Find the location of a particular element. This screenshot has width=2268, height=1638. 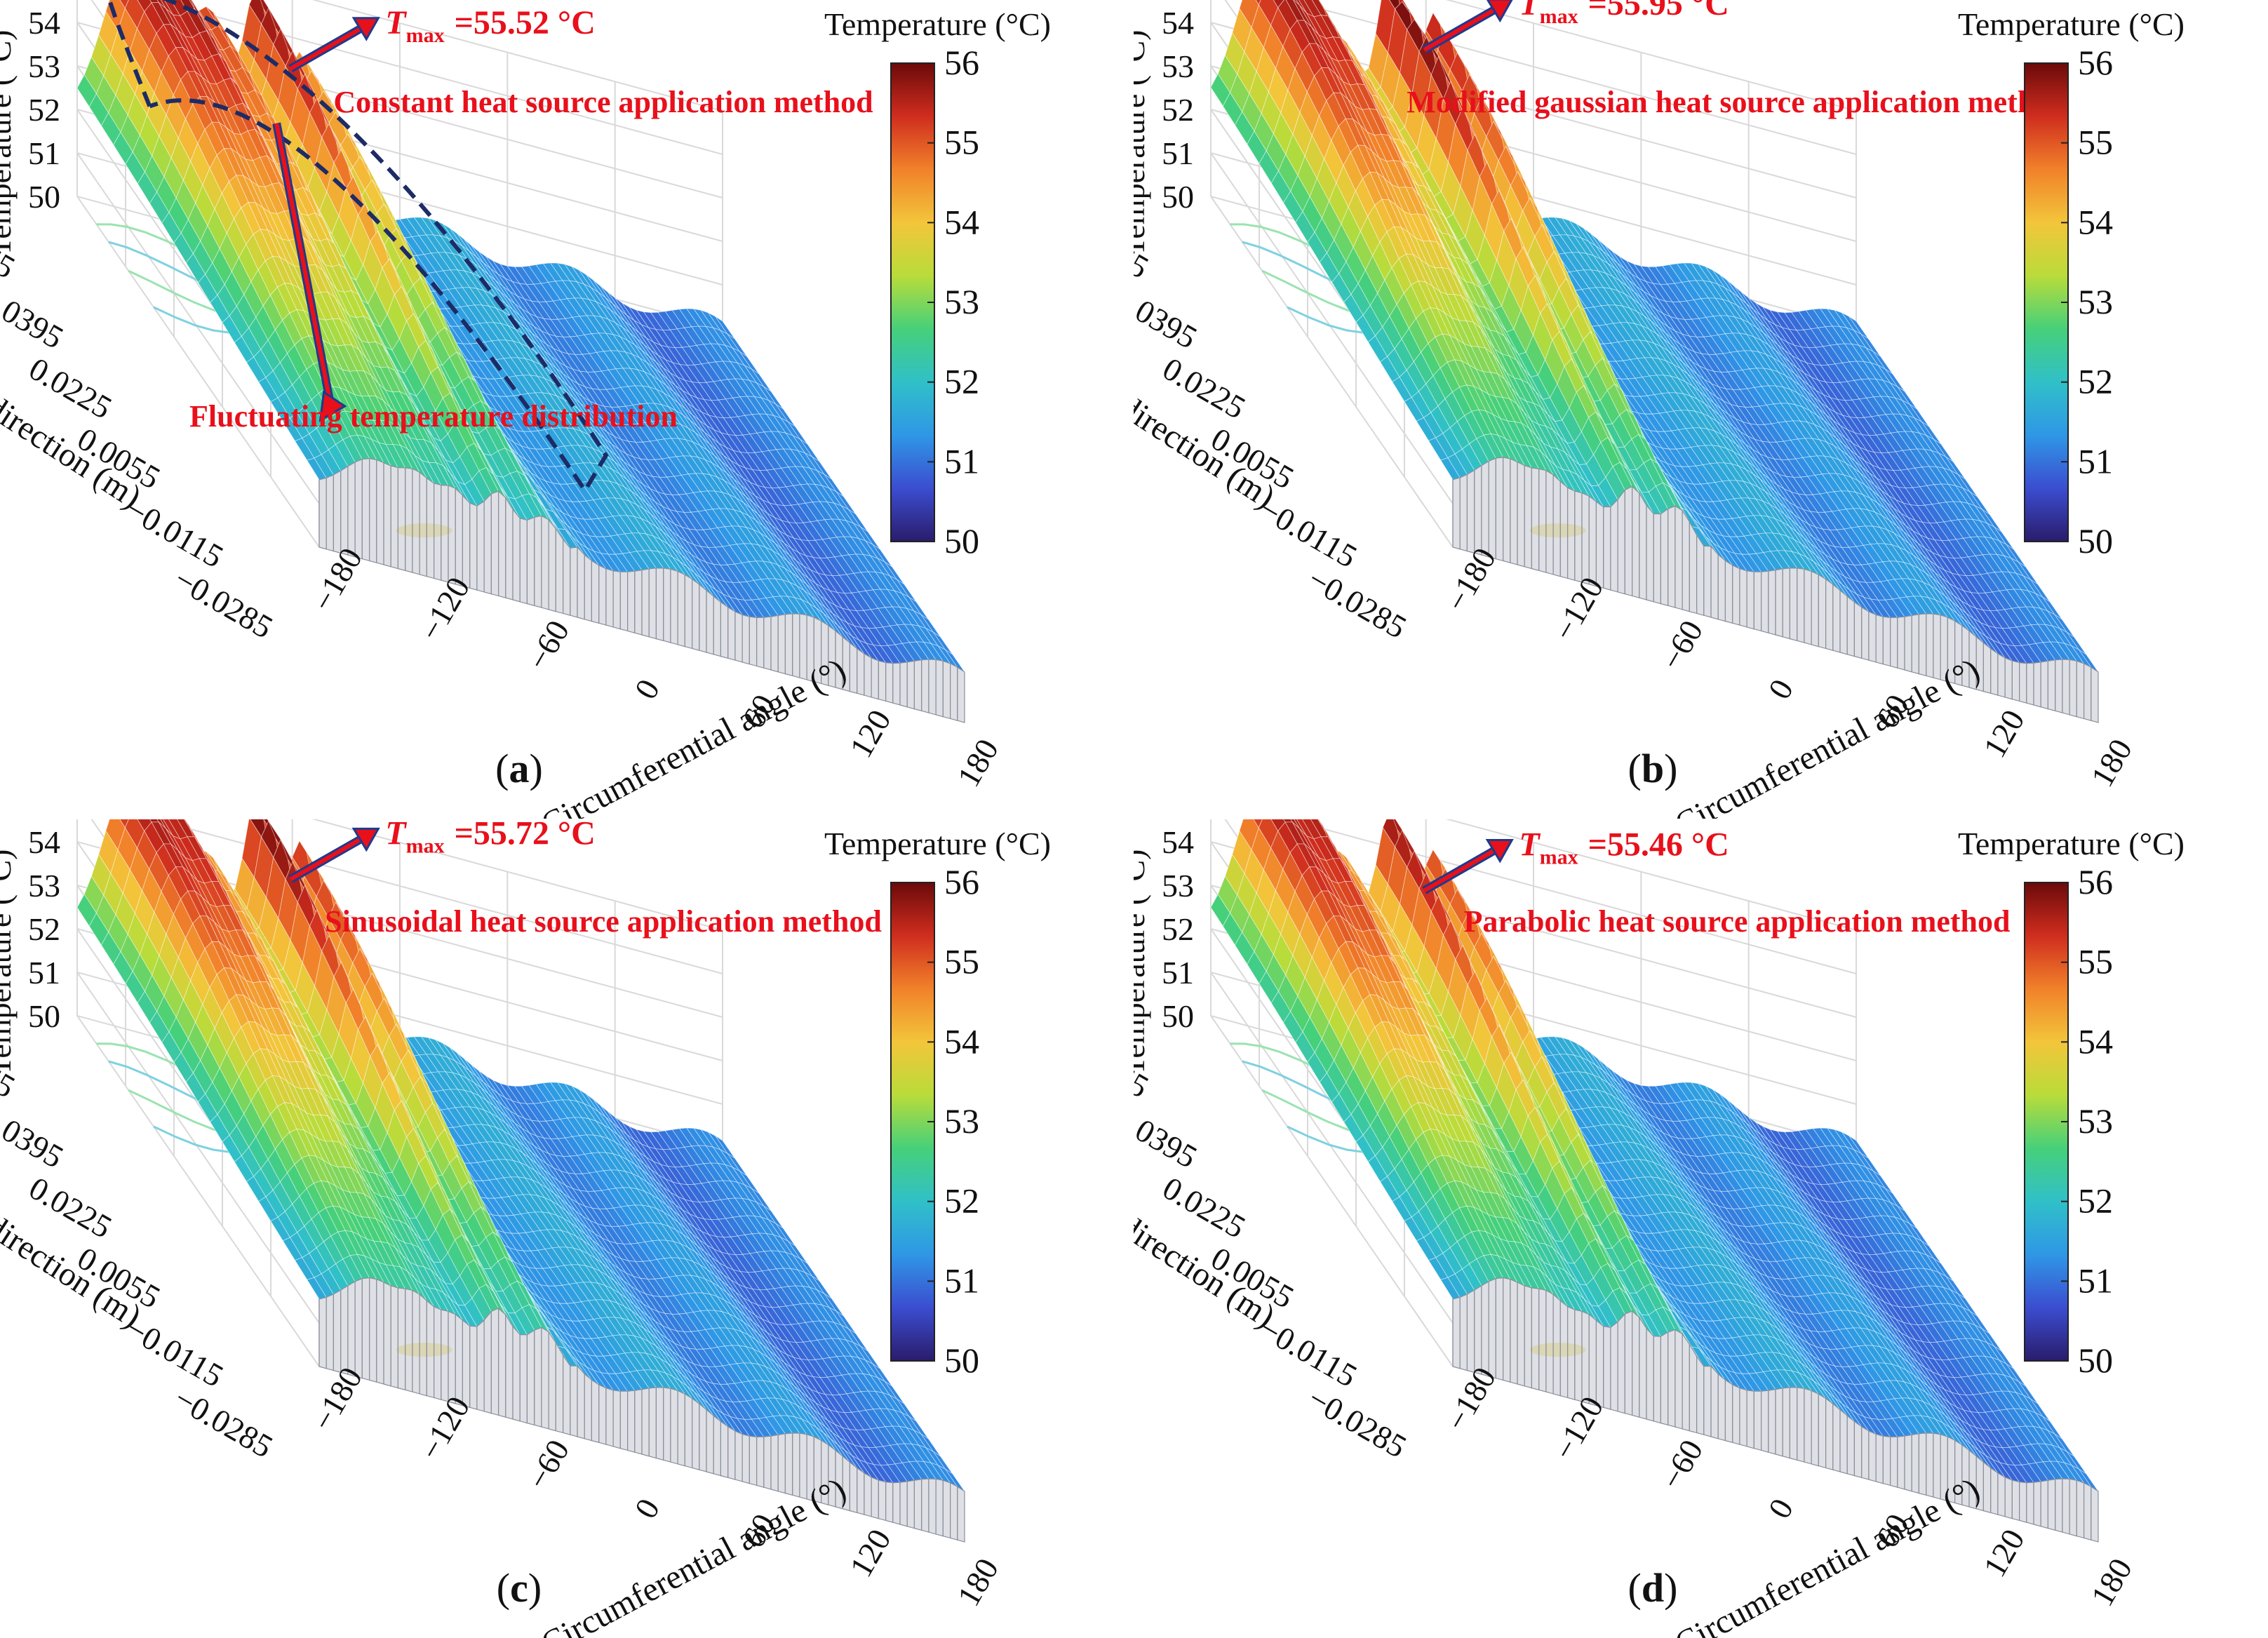

z-tick-label: 50 is located at coordinates (1178, 197).